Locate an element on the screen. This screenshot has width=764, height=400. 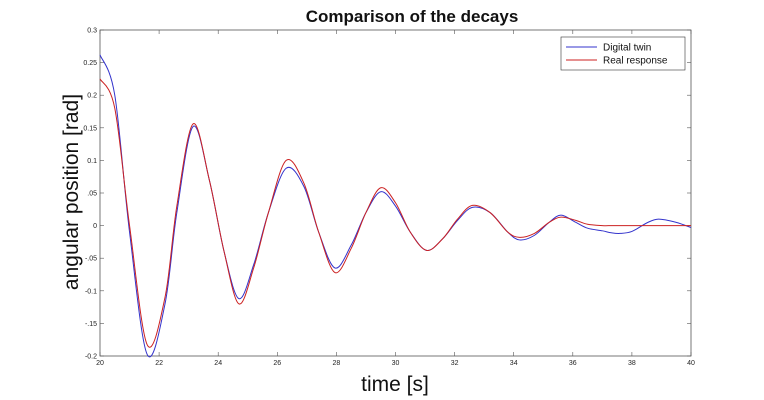
x-tick-label: 40 is located at coordinates (691, 363).